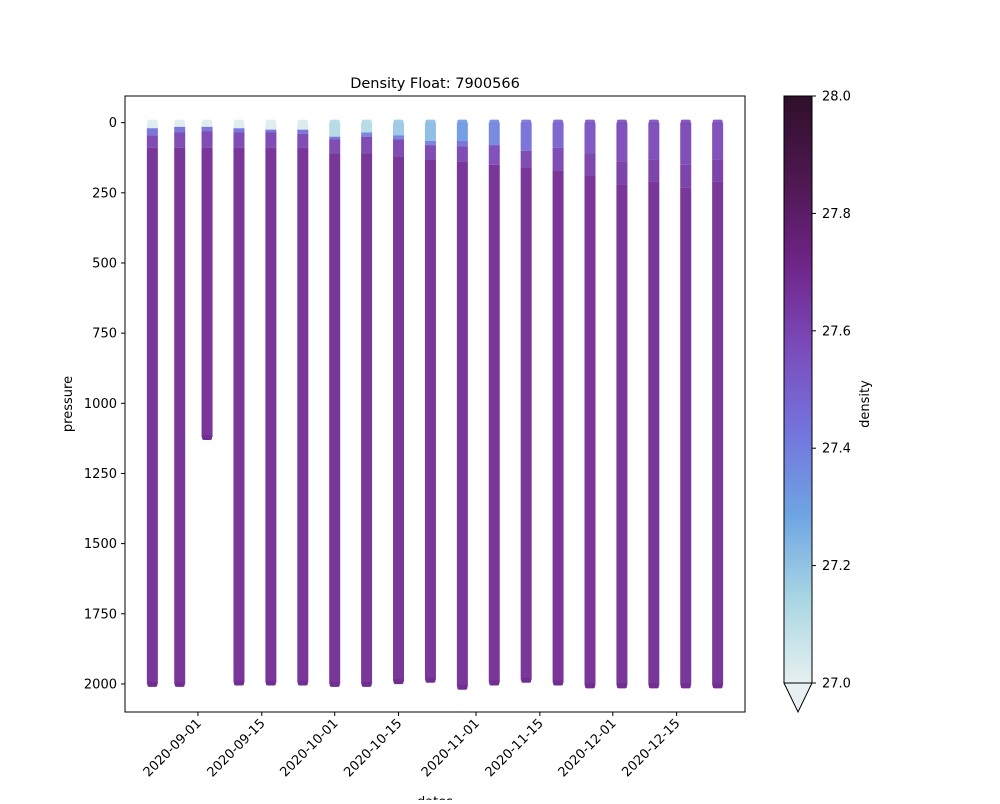 Image resolution: width=1000 pixels, height=804 pixels. I want to click on colorbar-tick-label: 27.0, so click(836, 684).